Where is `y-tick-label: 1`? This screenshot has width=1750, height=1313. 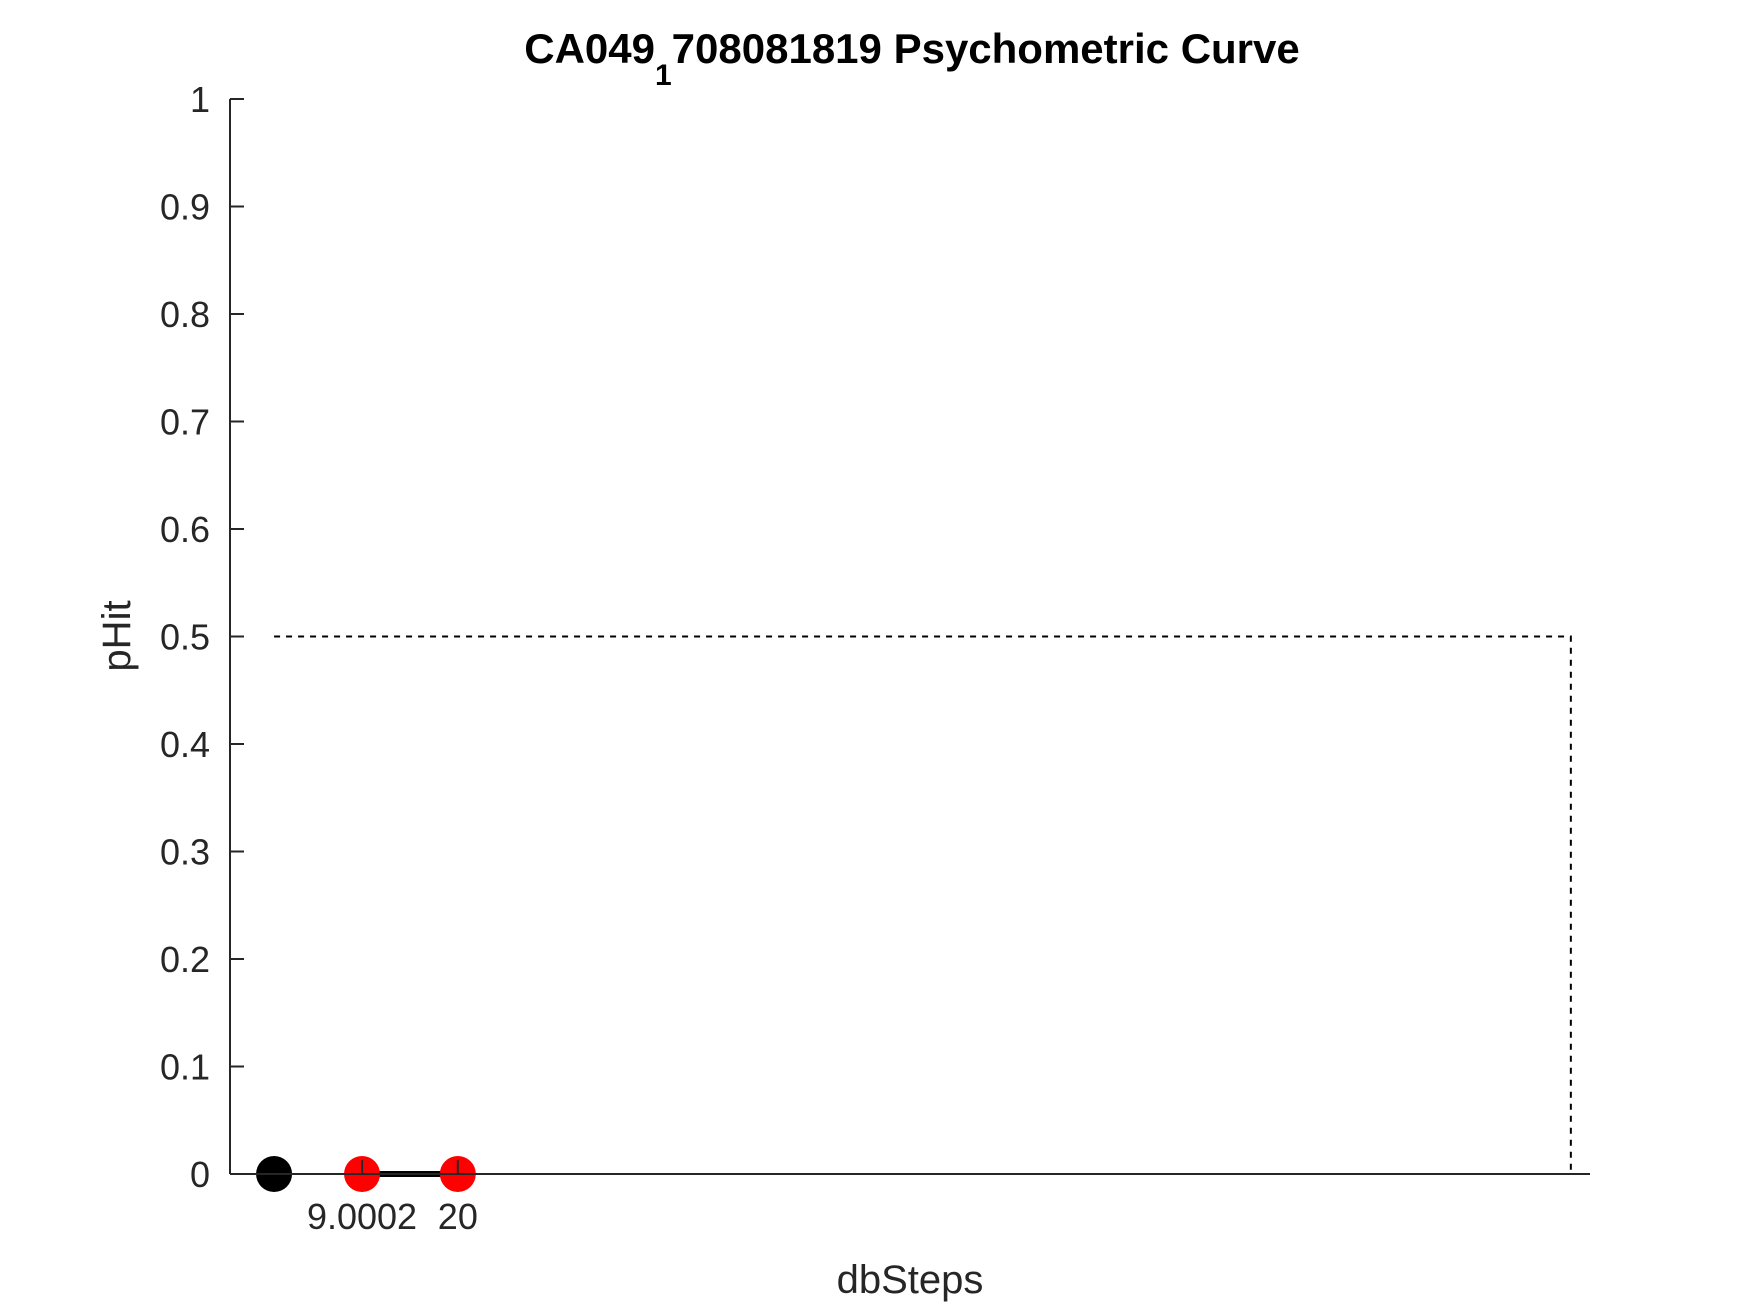
y-tick-label: 1 is located at coordinates (200, 99).